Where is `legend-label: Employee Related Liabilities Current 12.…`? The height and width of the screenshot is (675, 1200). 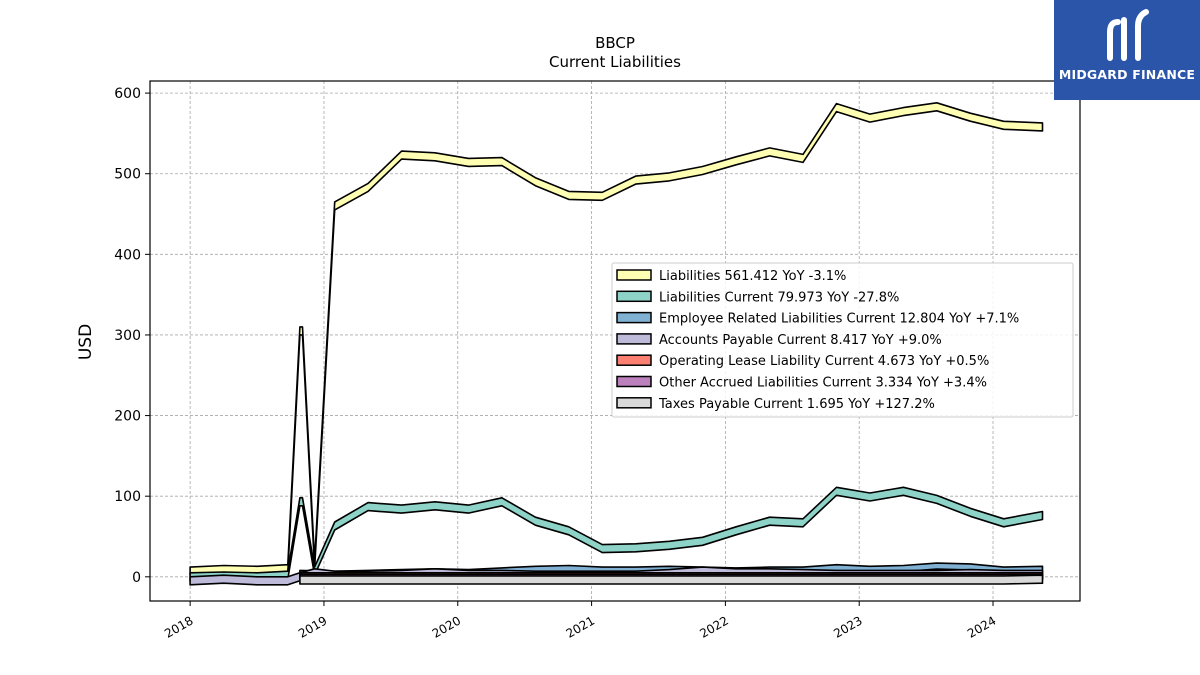 legend-label: Employee Related Liabilities Current 12.… is located at coordinates (839, 319).